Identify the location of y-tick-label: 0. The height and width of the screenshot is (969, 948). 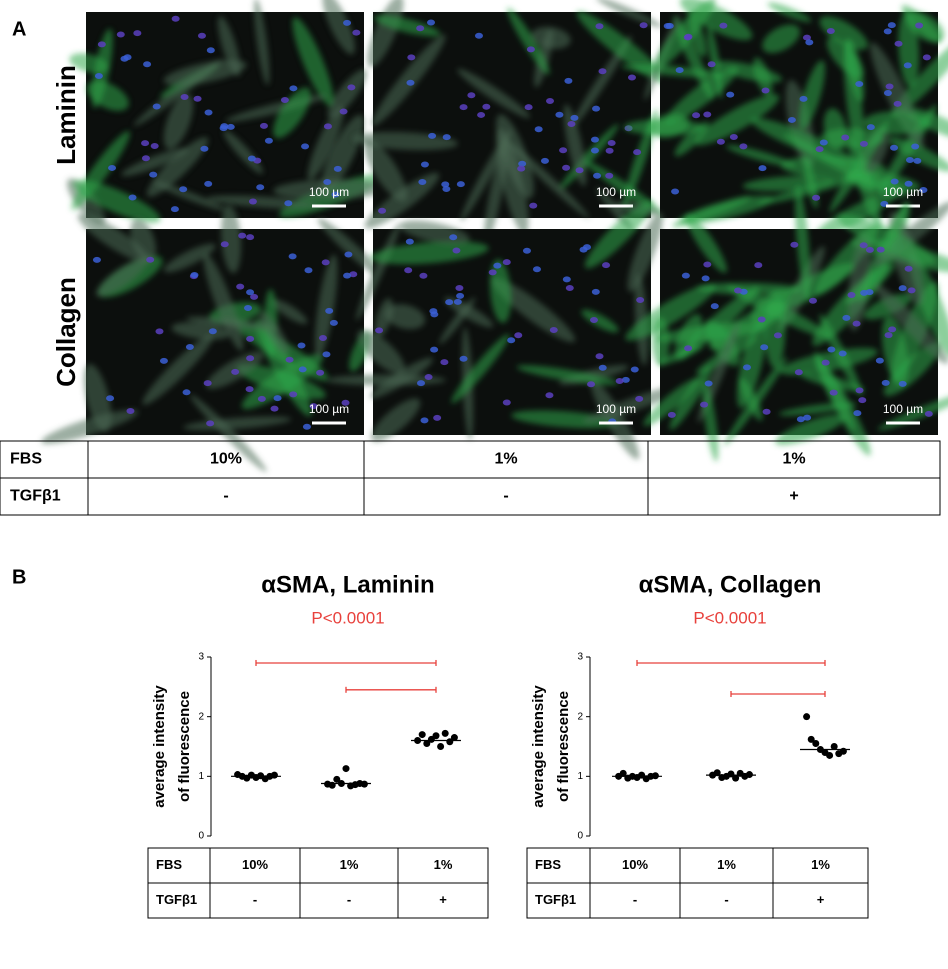
(580, 836).